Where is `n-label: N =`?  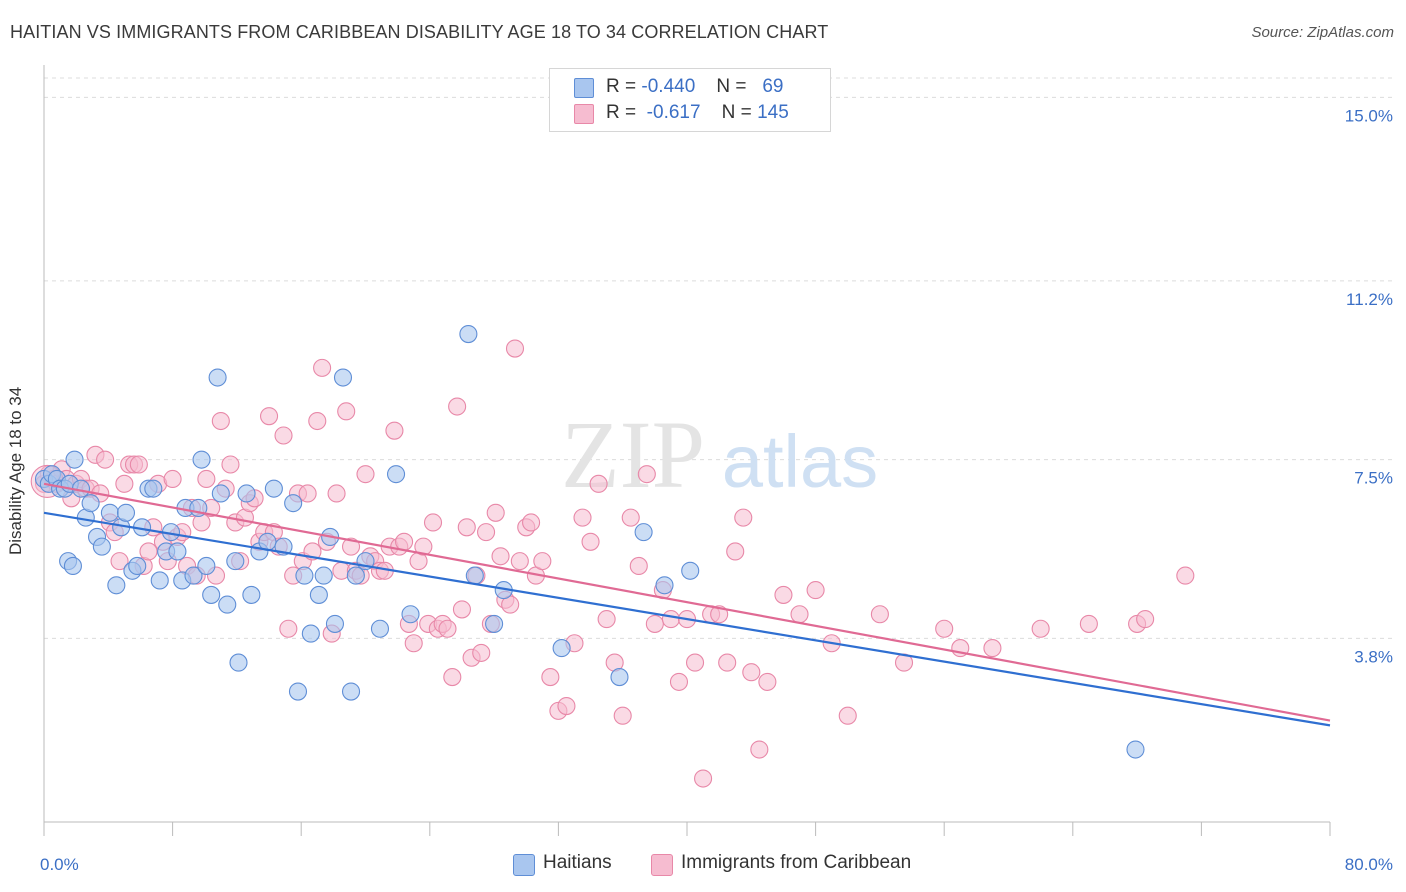 n-label: N = is located at coordinates (736, 112).